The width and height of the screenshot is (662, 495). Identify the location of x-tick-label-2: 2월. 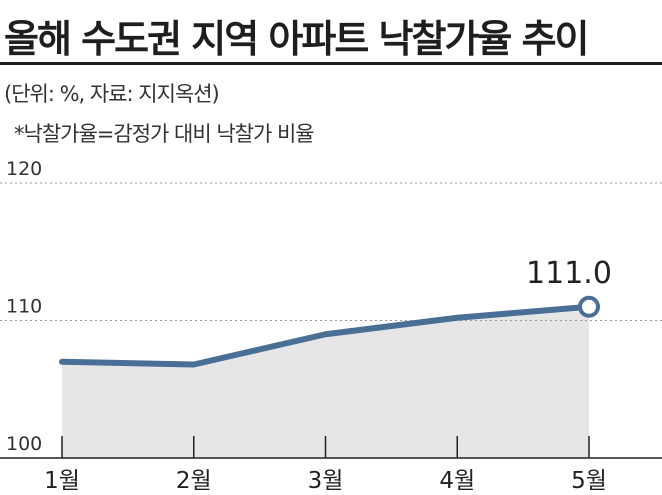
(194, 481).